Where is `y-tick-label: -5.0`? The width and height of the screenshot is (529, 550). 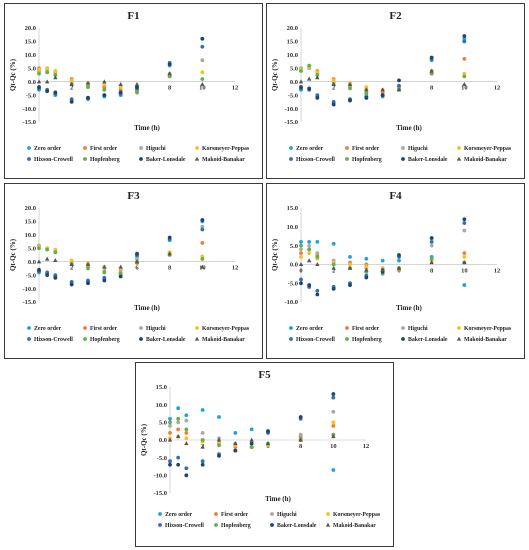 y-tick-label: -5.0 is located at coordinates (31, 95).